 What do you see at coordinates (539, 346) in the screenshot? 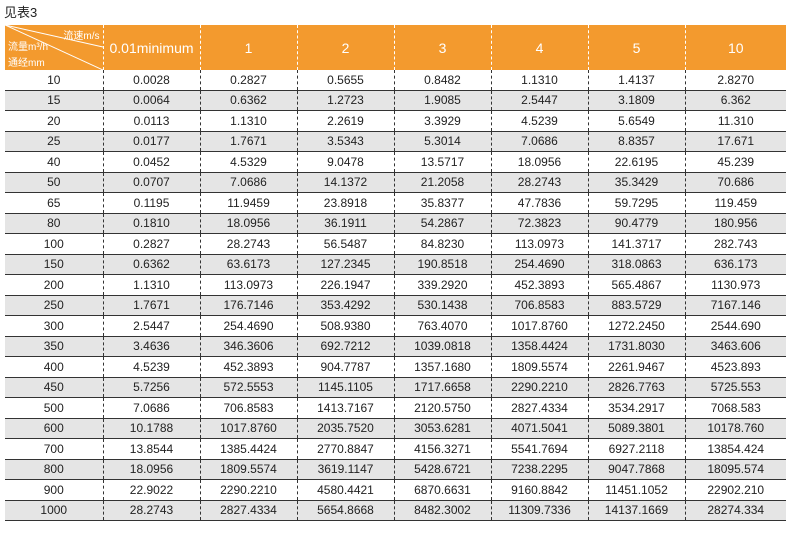
I see `value-cell: 1358.4424` at bounding box center [539, 346].